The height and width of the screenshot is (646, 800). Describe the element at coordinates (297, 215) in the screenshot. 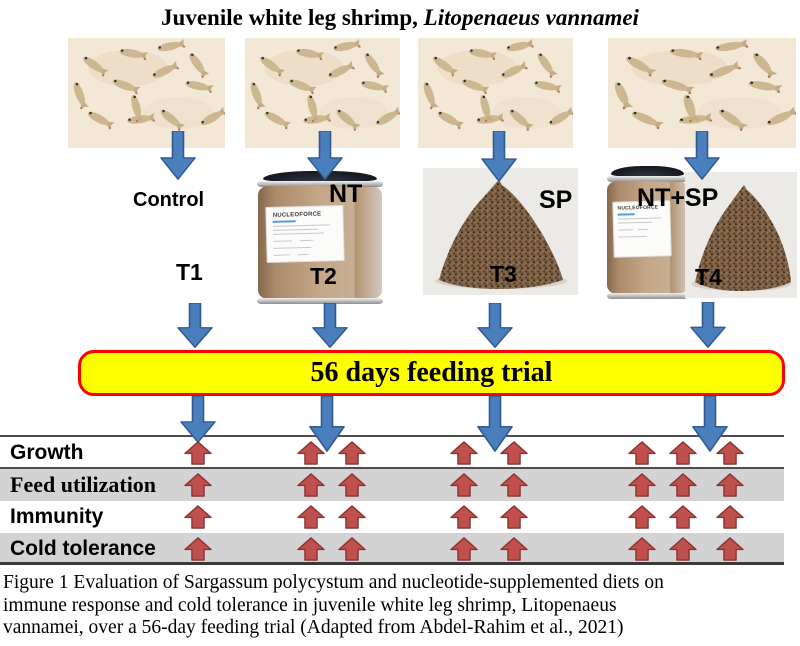

I see `canister-brand-text: NUCLEOFORCE` at that location.